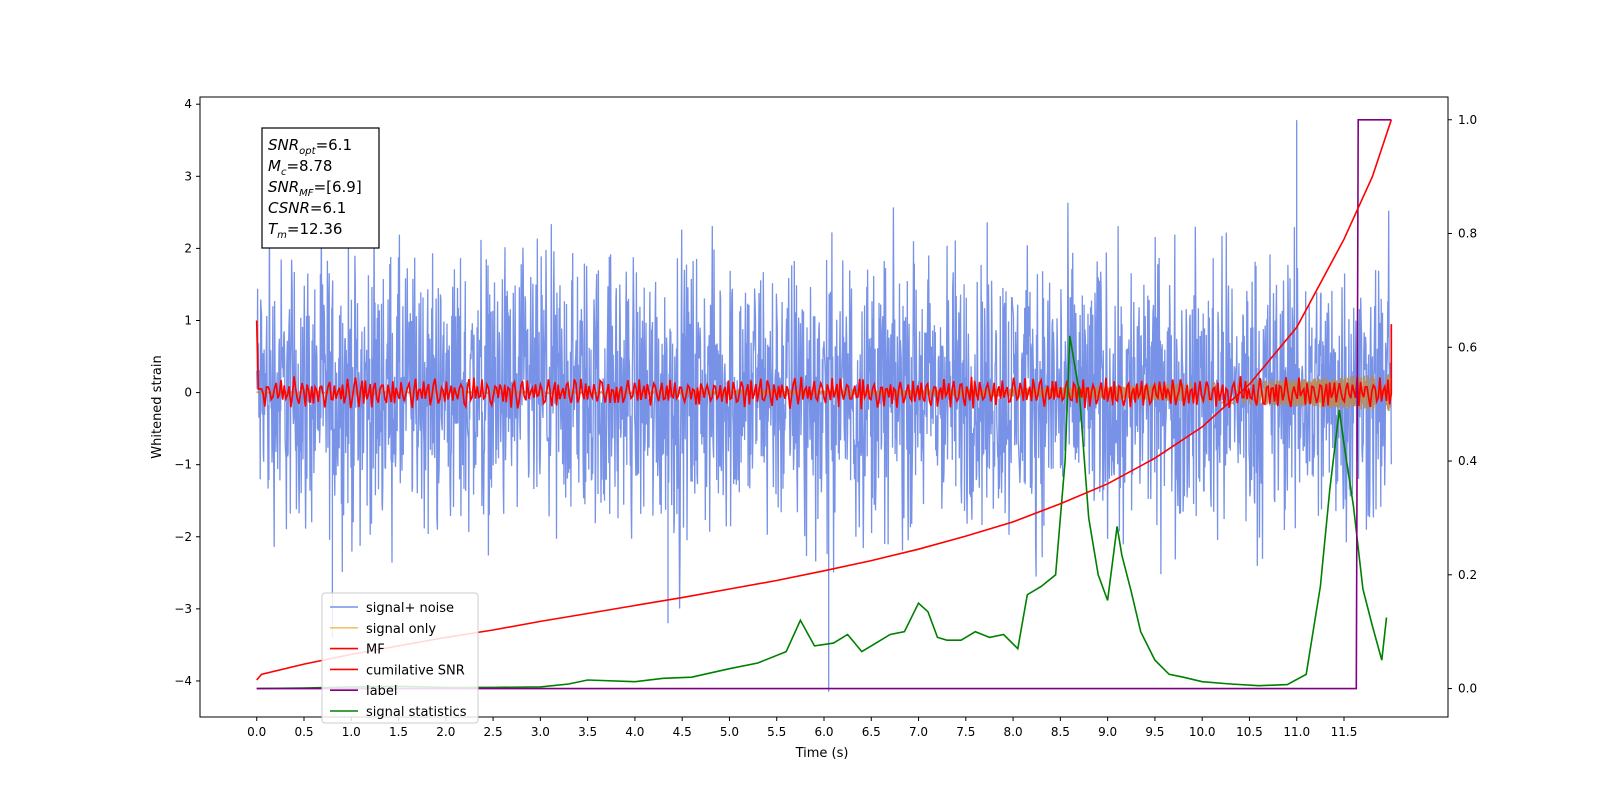  What do you see at coordinates (1107, 732) in the screenshot?
I see `x-tick-label: 9.0` at bounding box center [1107, 732].